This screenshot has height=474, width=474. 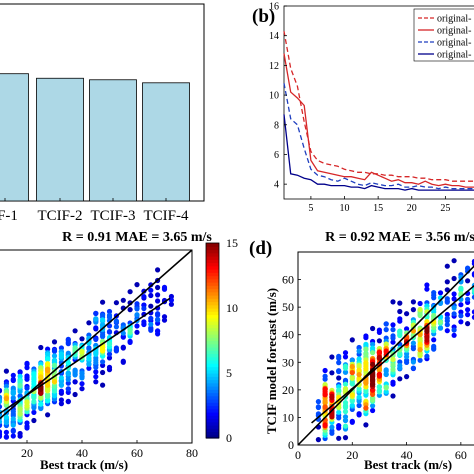 I want to click on legend-label: original-, so click(x=454, y=19).